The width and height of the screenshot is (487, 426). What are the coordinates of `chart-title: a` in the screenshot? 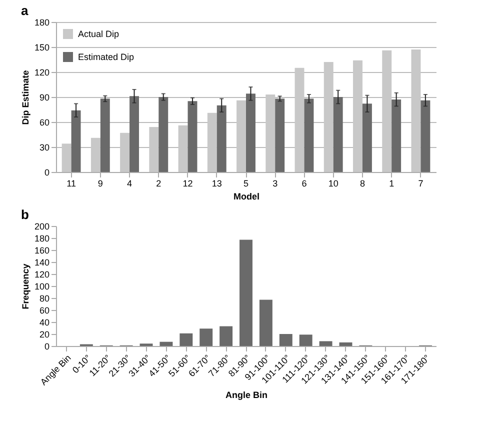 It's located at (24, 10).